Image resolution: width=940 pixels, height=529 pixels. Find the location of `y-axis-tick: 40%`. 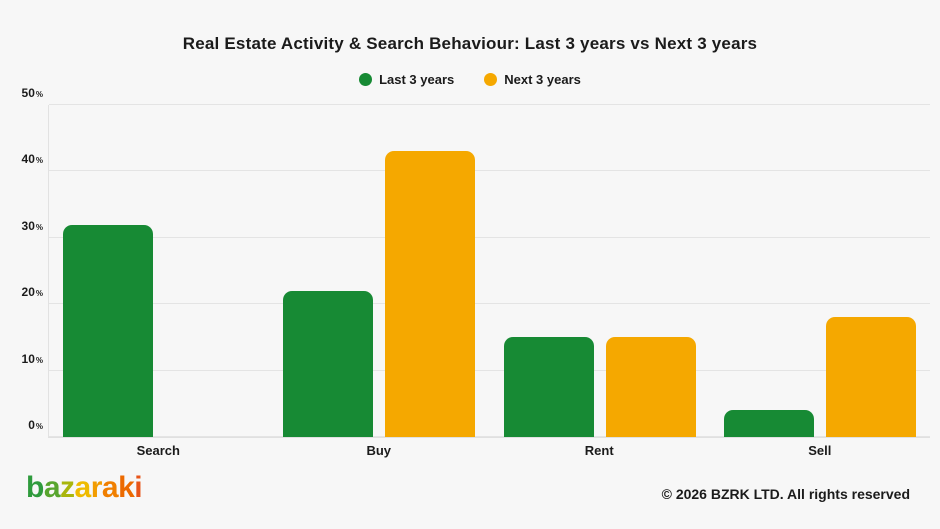

y-axis-tick: 40% is located at coordinates (22, 159).